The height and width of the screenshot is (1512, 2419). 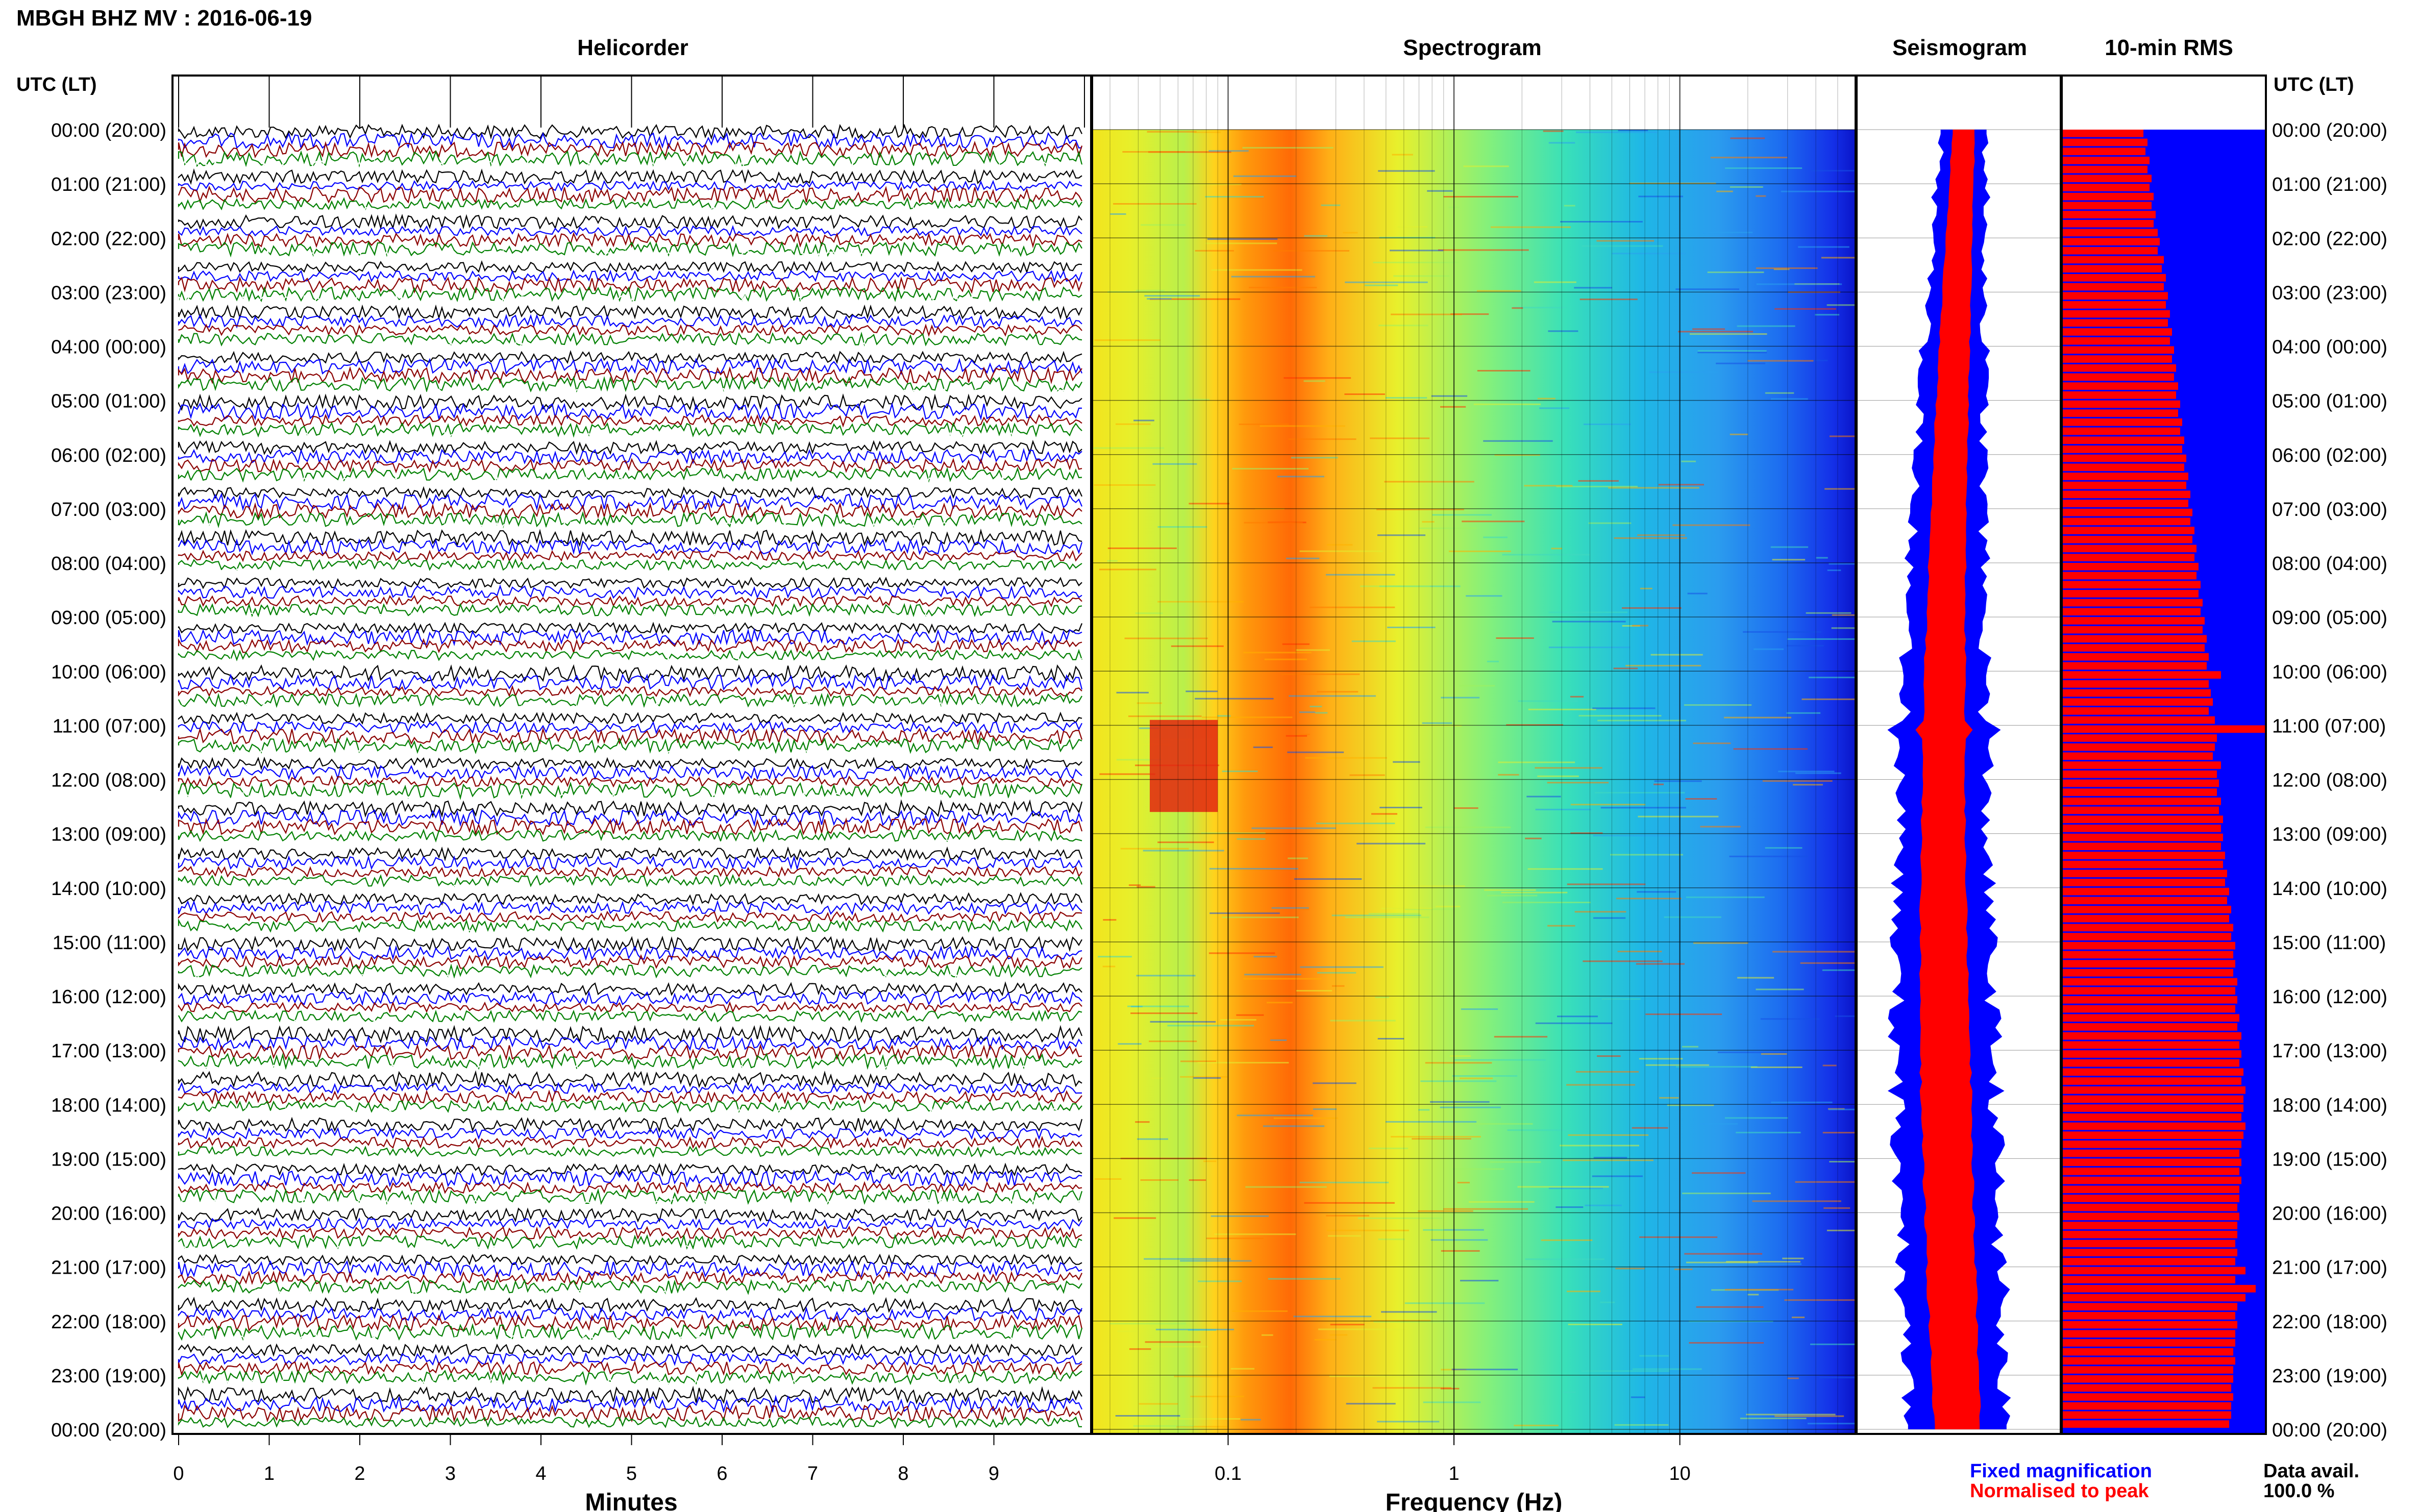 What do you see at coordinates (1959, 755) in the screenshot?
I see `seismogram-panel` at bounding box center [1959, 755].